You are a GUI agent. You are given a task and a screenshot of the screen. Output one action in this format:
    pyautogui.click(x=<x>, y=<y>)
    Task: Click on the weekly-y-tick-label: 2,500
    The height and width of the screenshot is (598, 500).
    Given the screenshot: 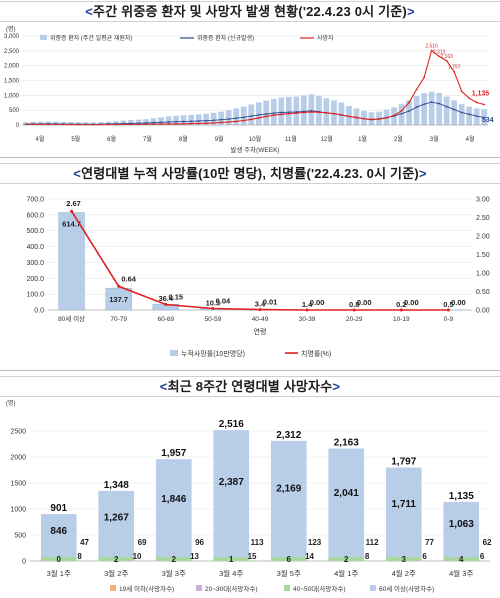 What is the action you would take?
    pyautogui.click(x=12, y=52)
    